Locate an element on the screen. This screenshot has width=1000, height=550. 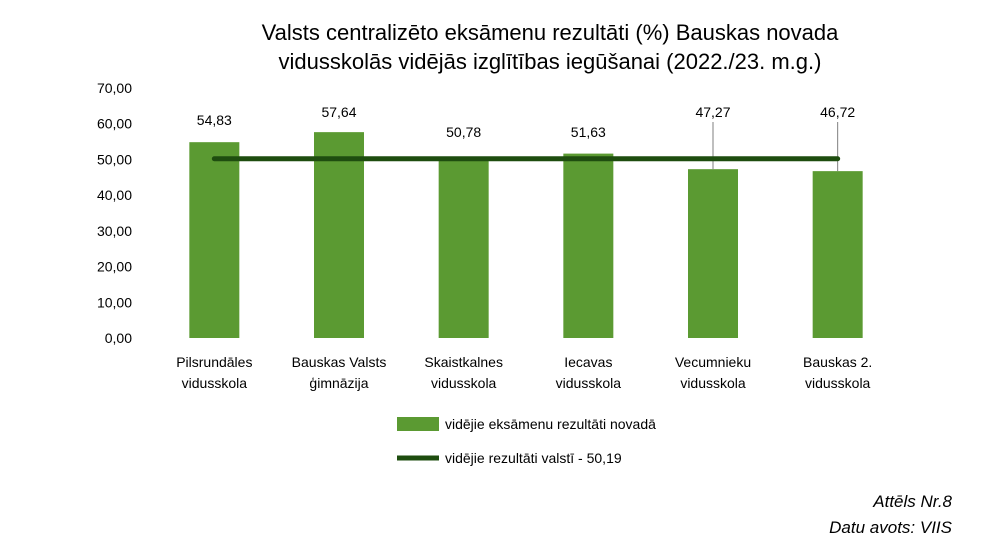
y-tick-label: 60,00 is located at coordinates (114, 124).